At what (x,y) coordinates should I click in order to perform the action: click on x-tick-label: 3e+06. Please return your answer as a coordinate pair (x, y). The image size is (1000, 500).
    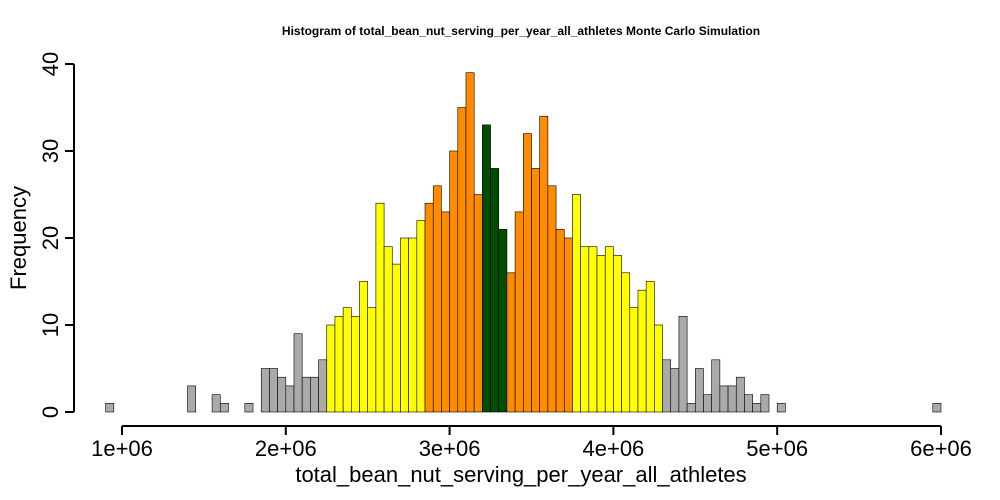
    Looking at the image, I should click on (450, 448).